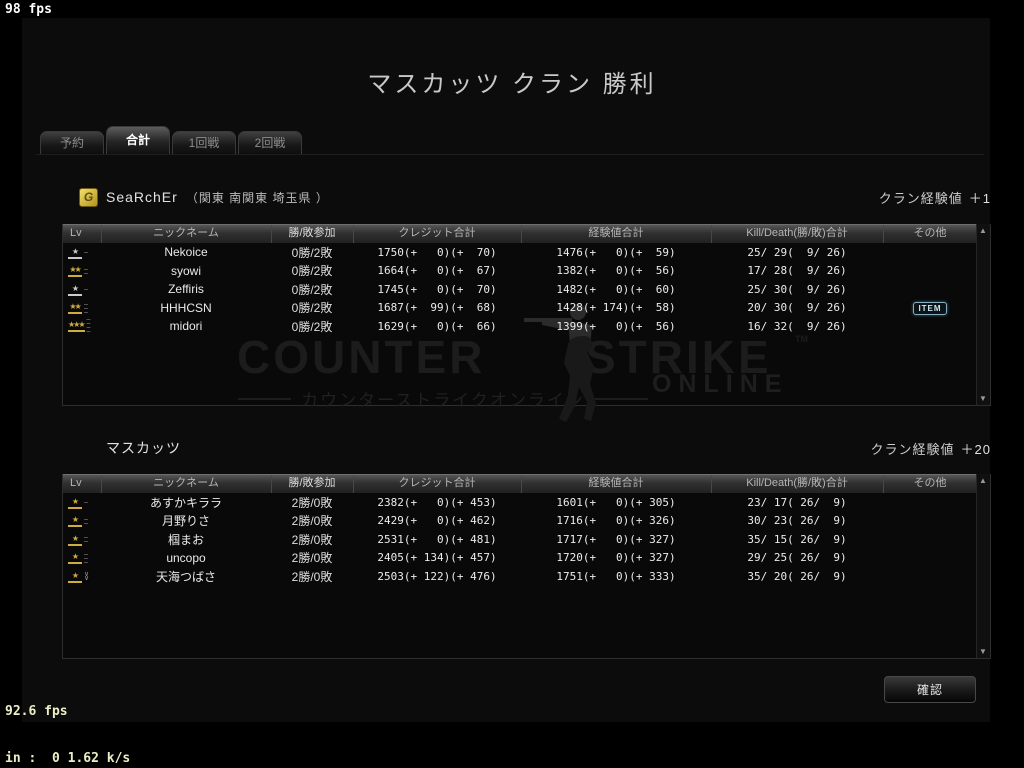 This screenshot has height=768, width=1024. What do you see at coordinates (935, 197) in the screenshot?
I see `team1-clan-exp: クラン経験値 ＋1` at bounding box center [935, 197].